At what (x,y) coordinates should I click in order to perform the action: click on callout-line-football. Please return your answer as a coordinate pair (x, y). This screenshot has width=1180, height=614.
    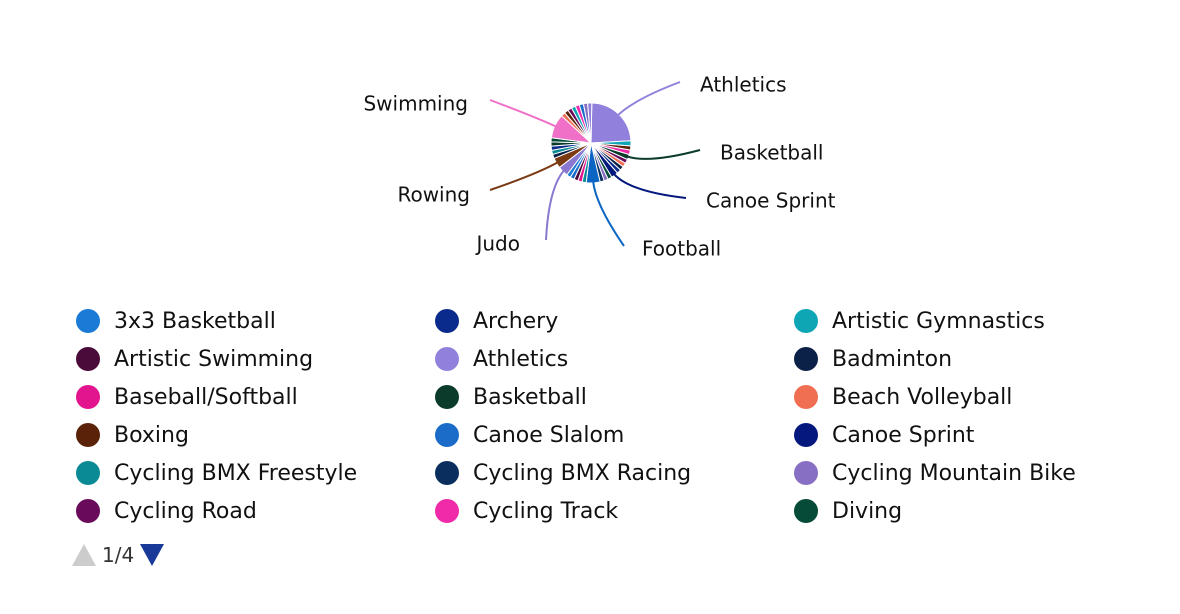
    Looking at the image, I should click on (608, 212).